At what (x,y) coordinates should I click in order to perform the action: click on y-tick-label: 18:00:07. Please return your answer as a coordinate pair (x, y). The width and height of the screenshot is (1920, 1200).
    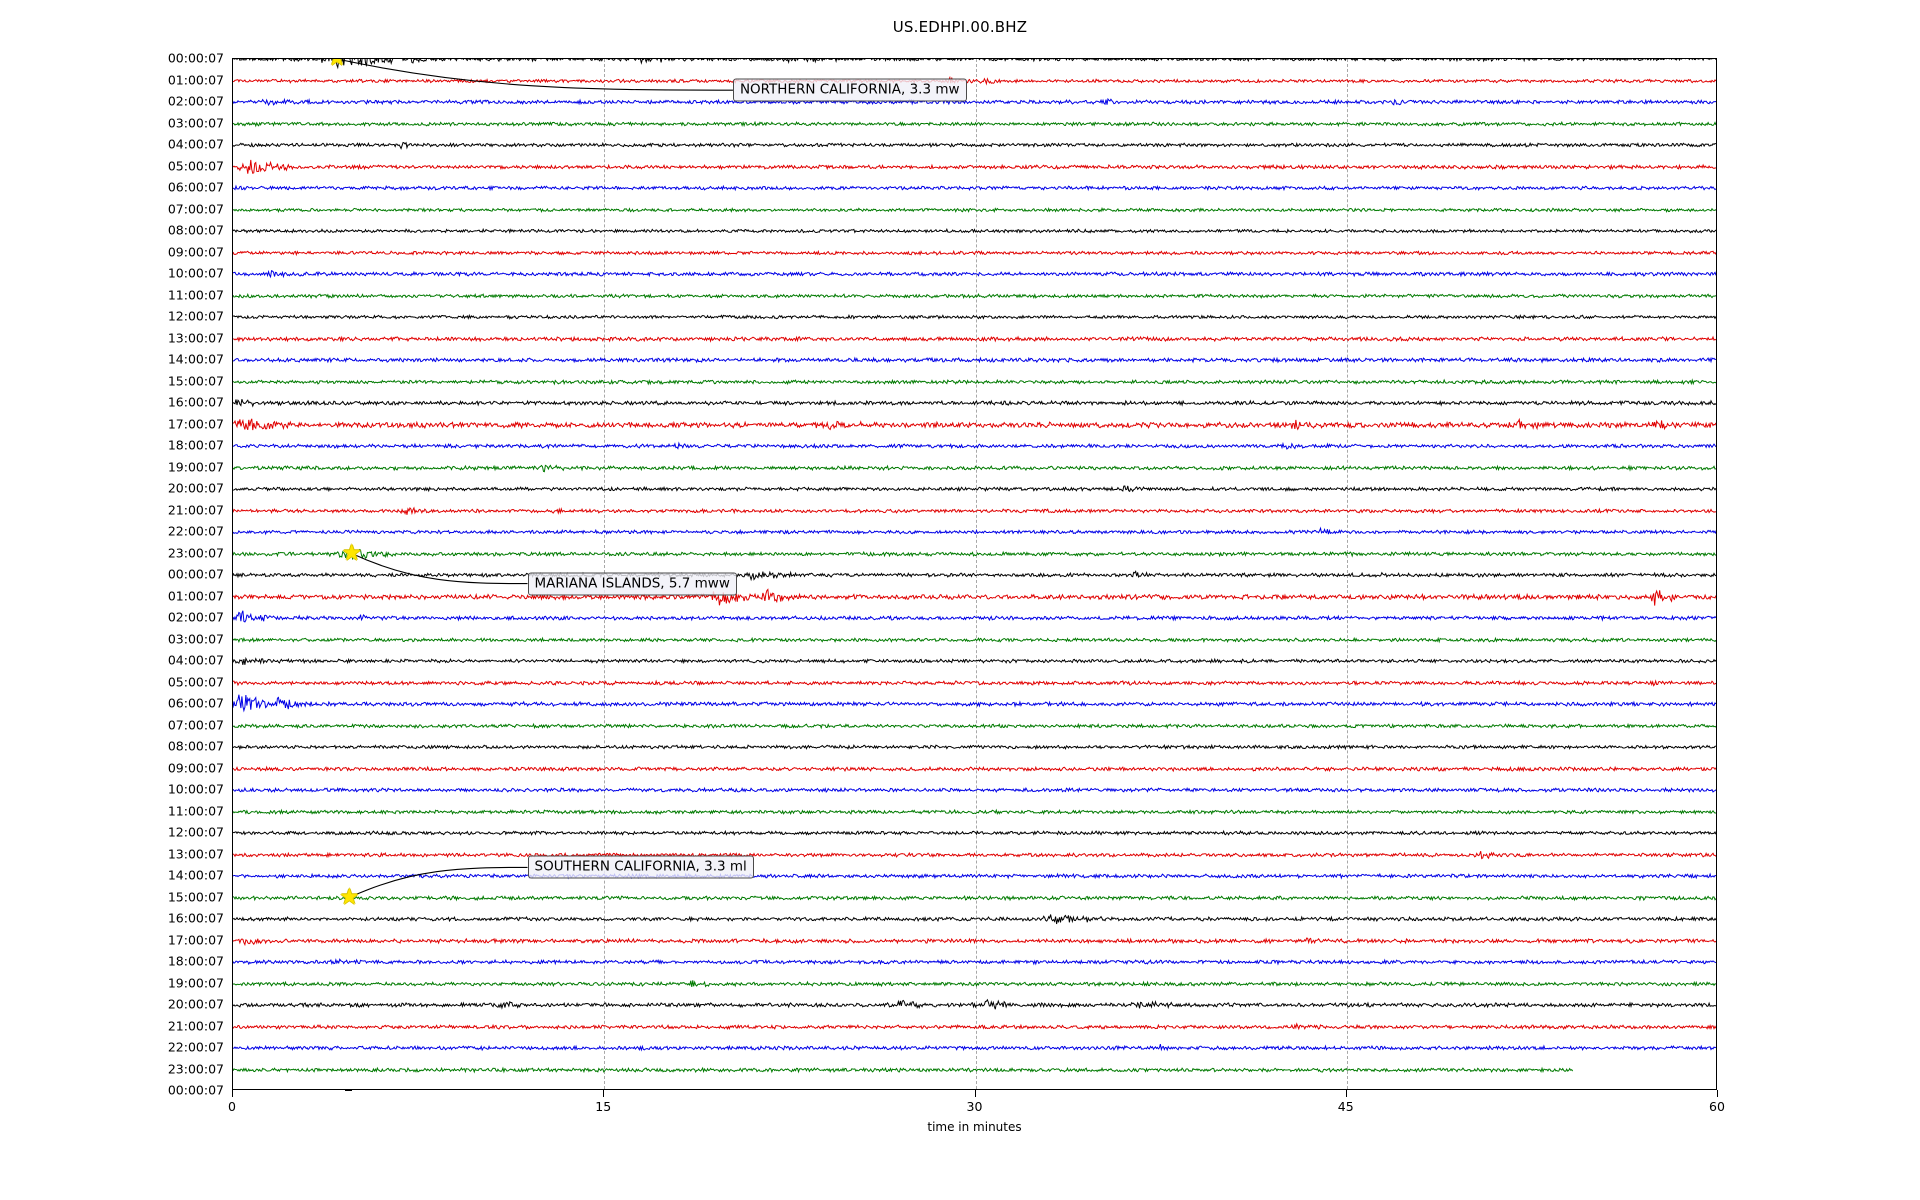
    Looking at the image, I should click on (195, 961).